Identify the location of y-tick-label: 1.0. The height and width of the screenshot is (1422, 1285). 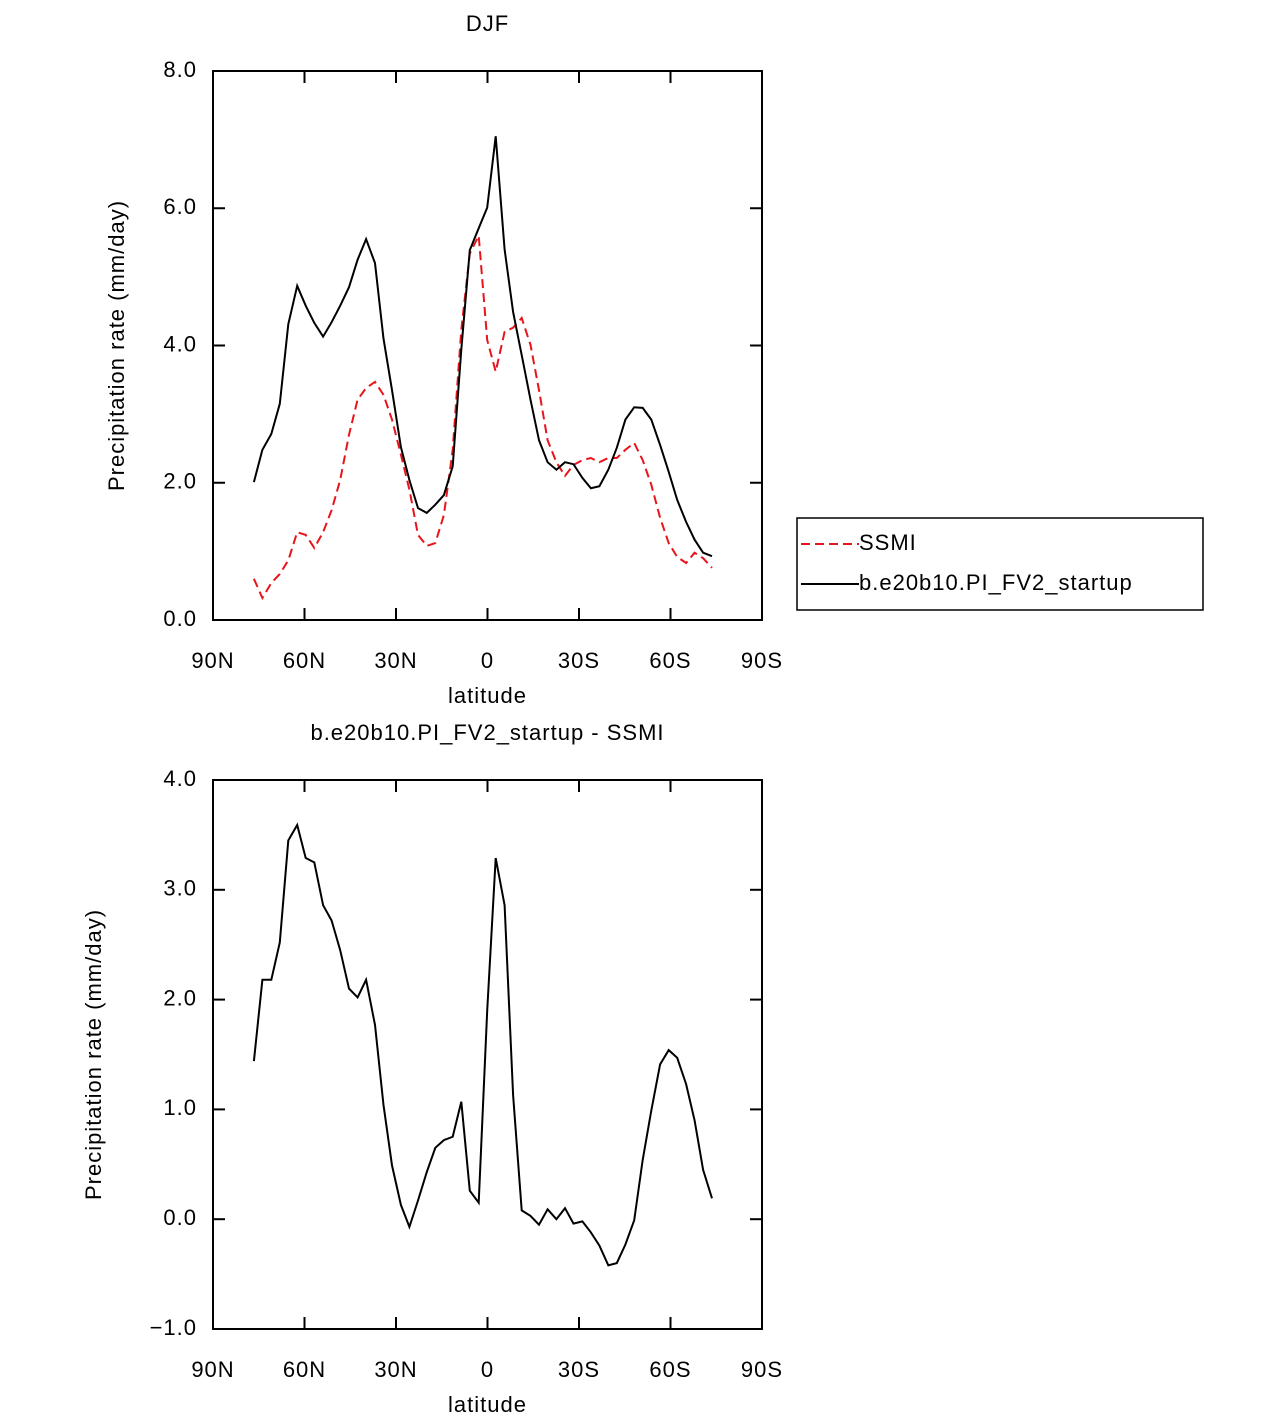
(180, 1107).